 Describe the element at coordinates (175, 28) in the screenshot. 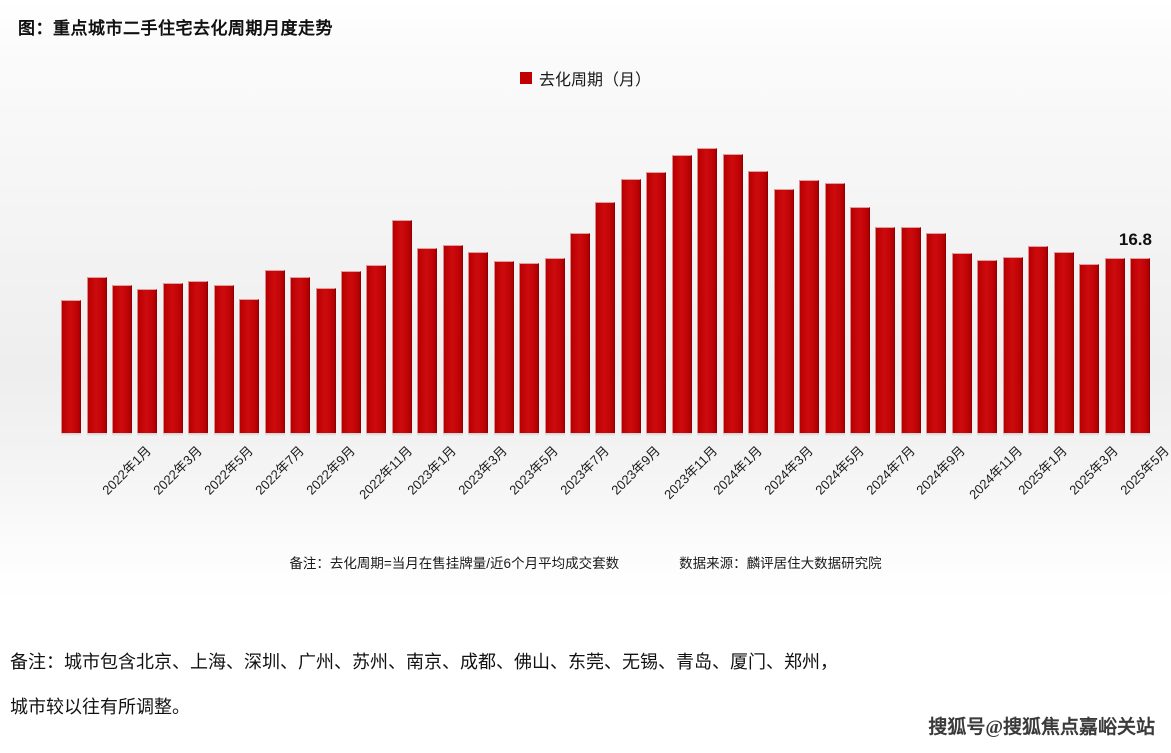

I see `chart-title: 图：重点城市二手住宅去化周期月度走势` at that location.